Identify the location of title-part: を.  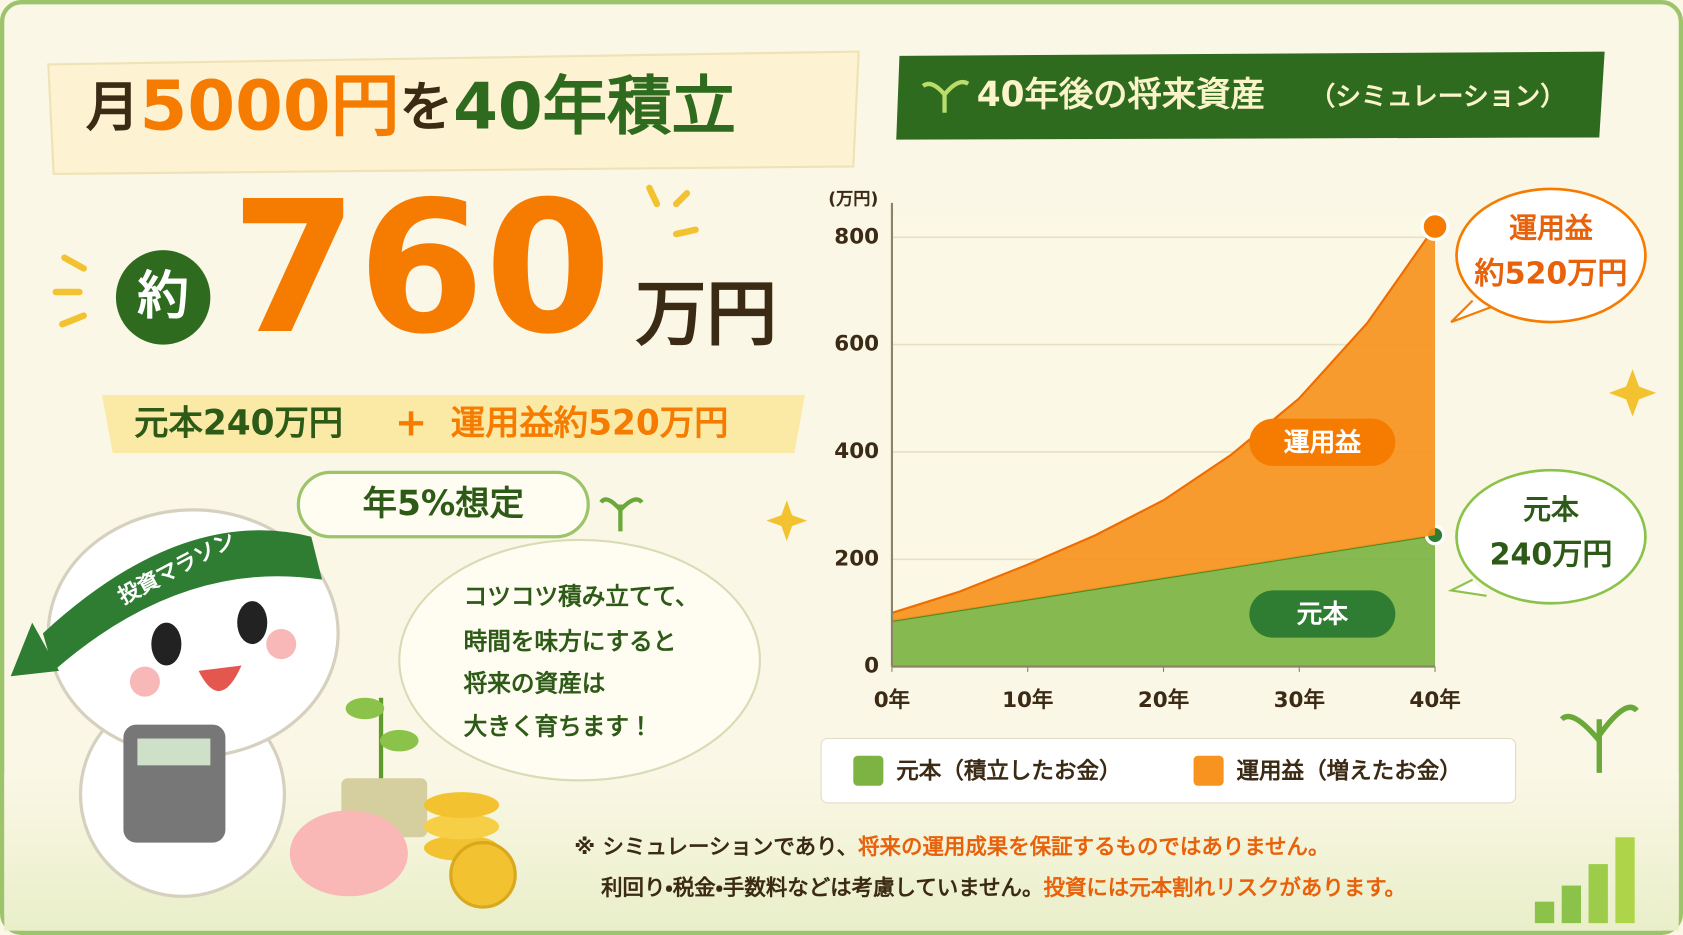
(426, 106).